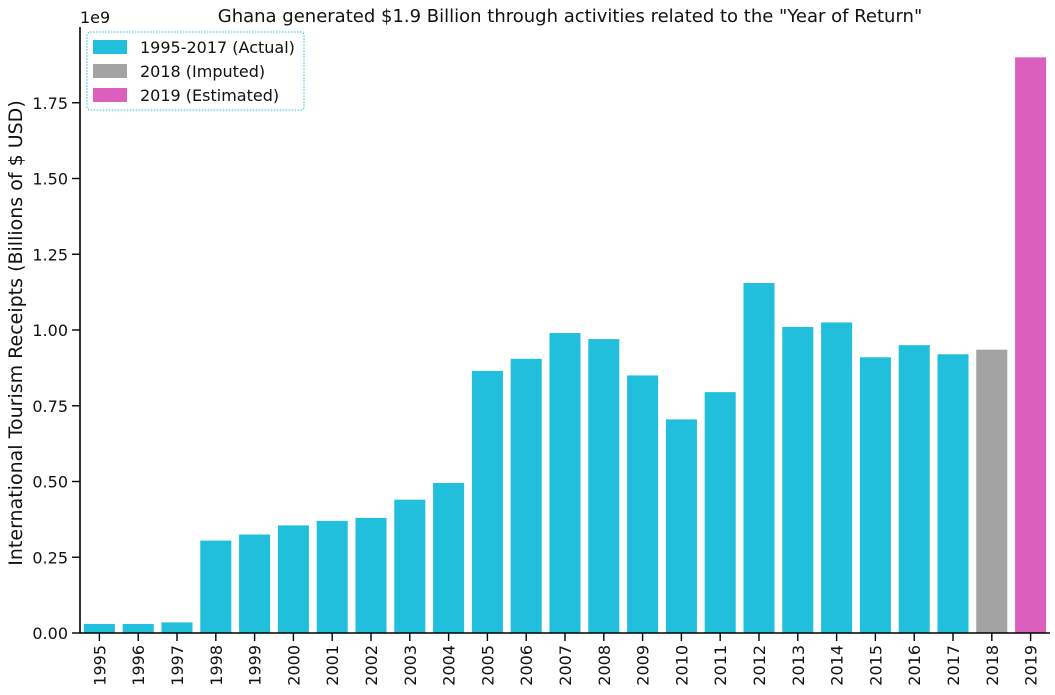 The image size is (1055, 695). Describe the element at coordinates (177, 627) in the screenshot. I see `bar-1997` at that location.